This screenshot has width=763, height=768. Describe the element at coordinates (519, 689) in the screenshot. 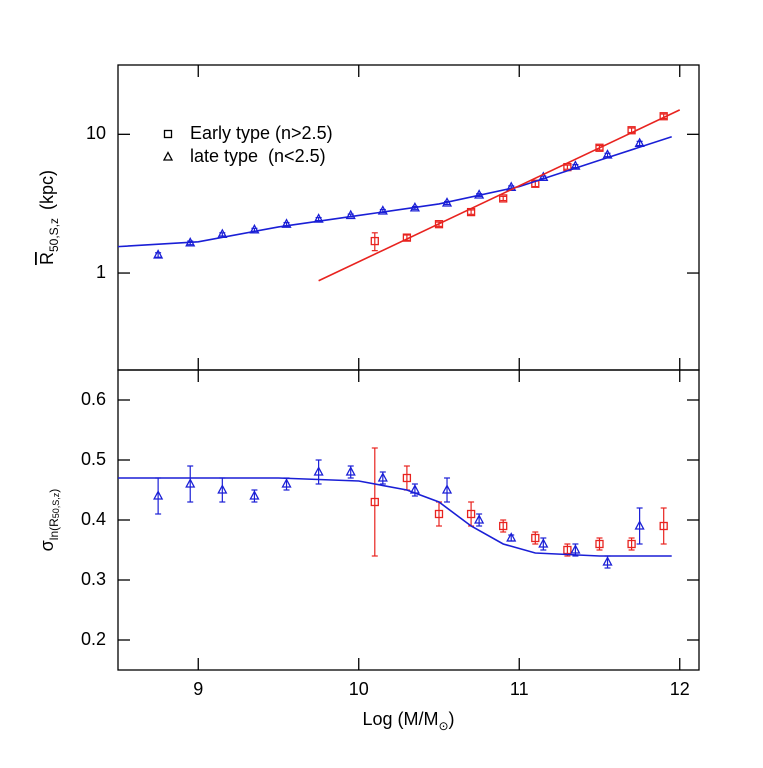

I see `x-tick-label: 11` at that location.